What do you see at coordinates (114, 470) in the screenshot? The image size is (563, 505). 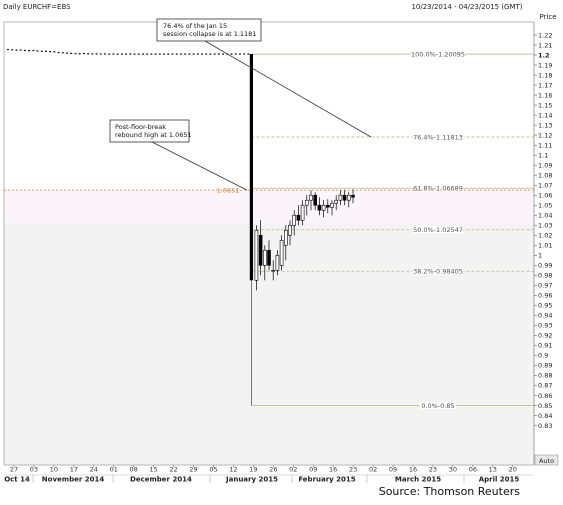 I see `time-tick-label: 01` at bounding box center [114, 470].